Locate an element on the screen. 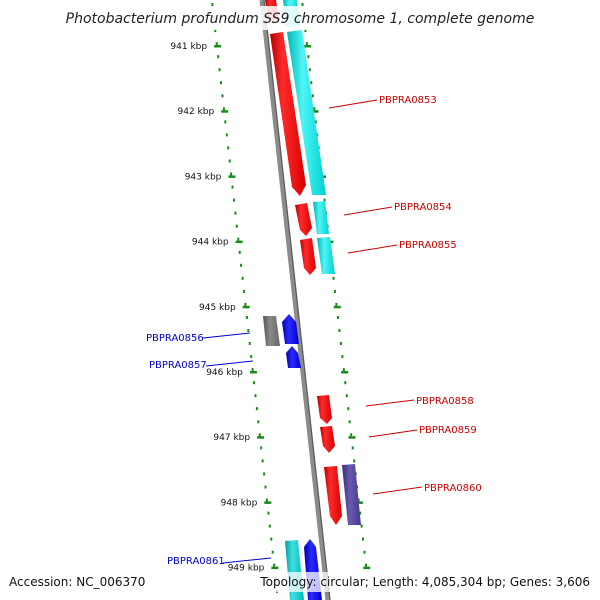 This screenshot has width=600, height=600. gene-PBPRA0856 is located at coordinates (271, 331).